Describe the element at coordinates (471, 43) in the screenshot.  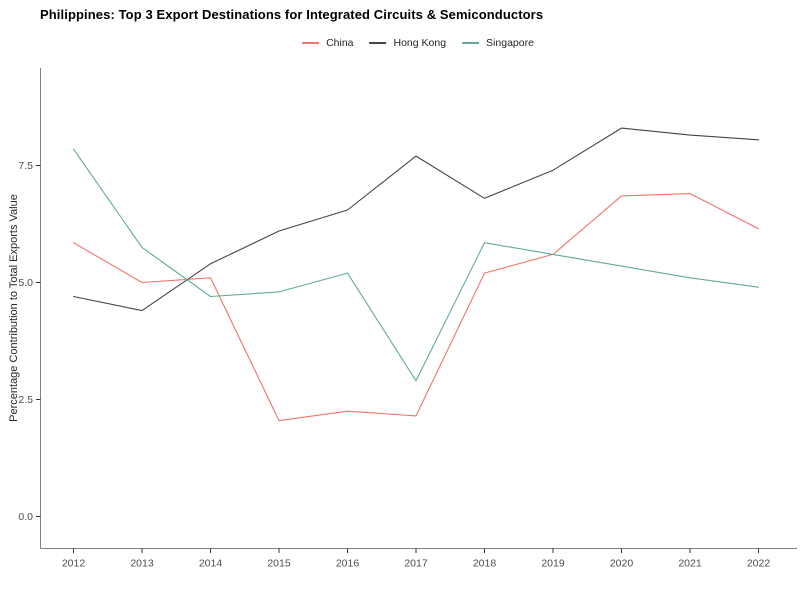
I see `legend-line-swatch-singapore` at that location.